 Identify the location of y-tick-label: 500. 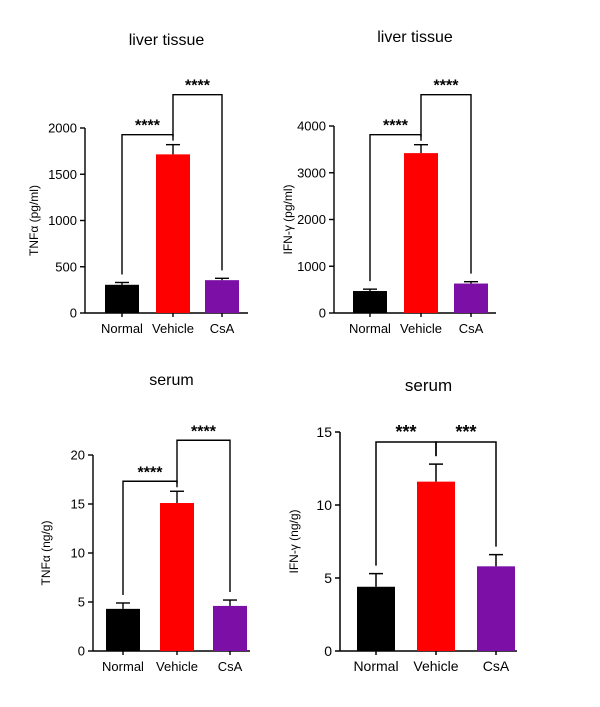
(66, 266).